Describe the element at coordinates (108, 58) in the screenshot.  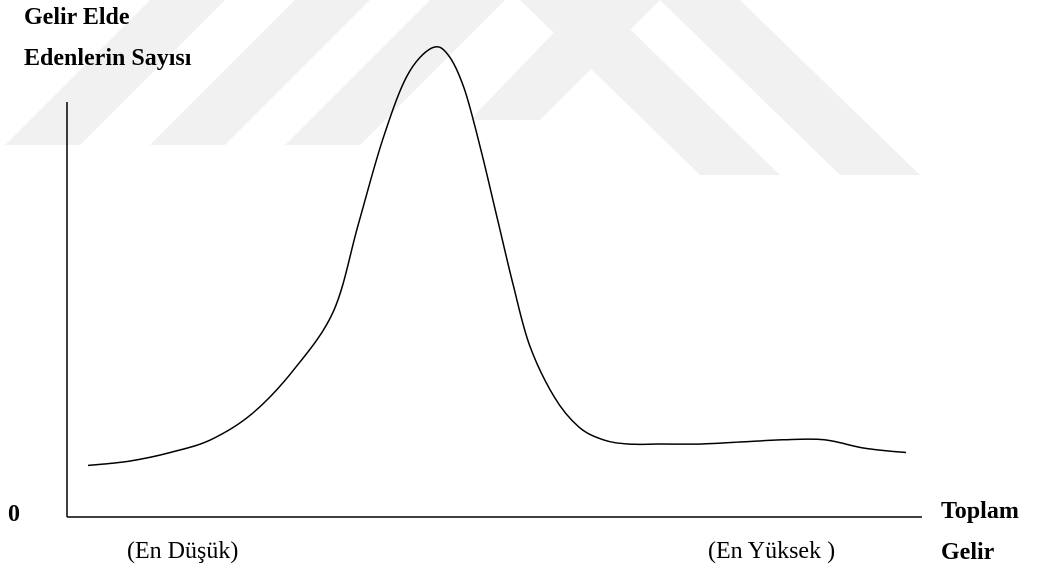
I see `y-axis-label-line2: Edenlerin Sayısı` at that location.